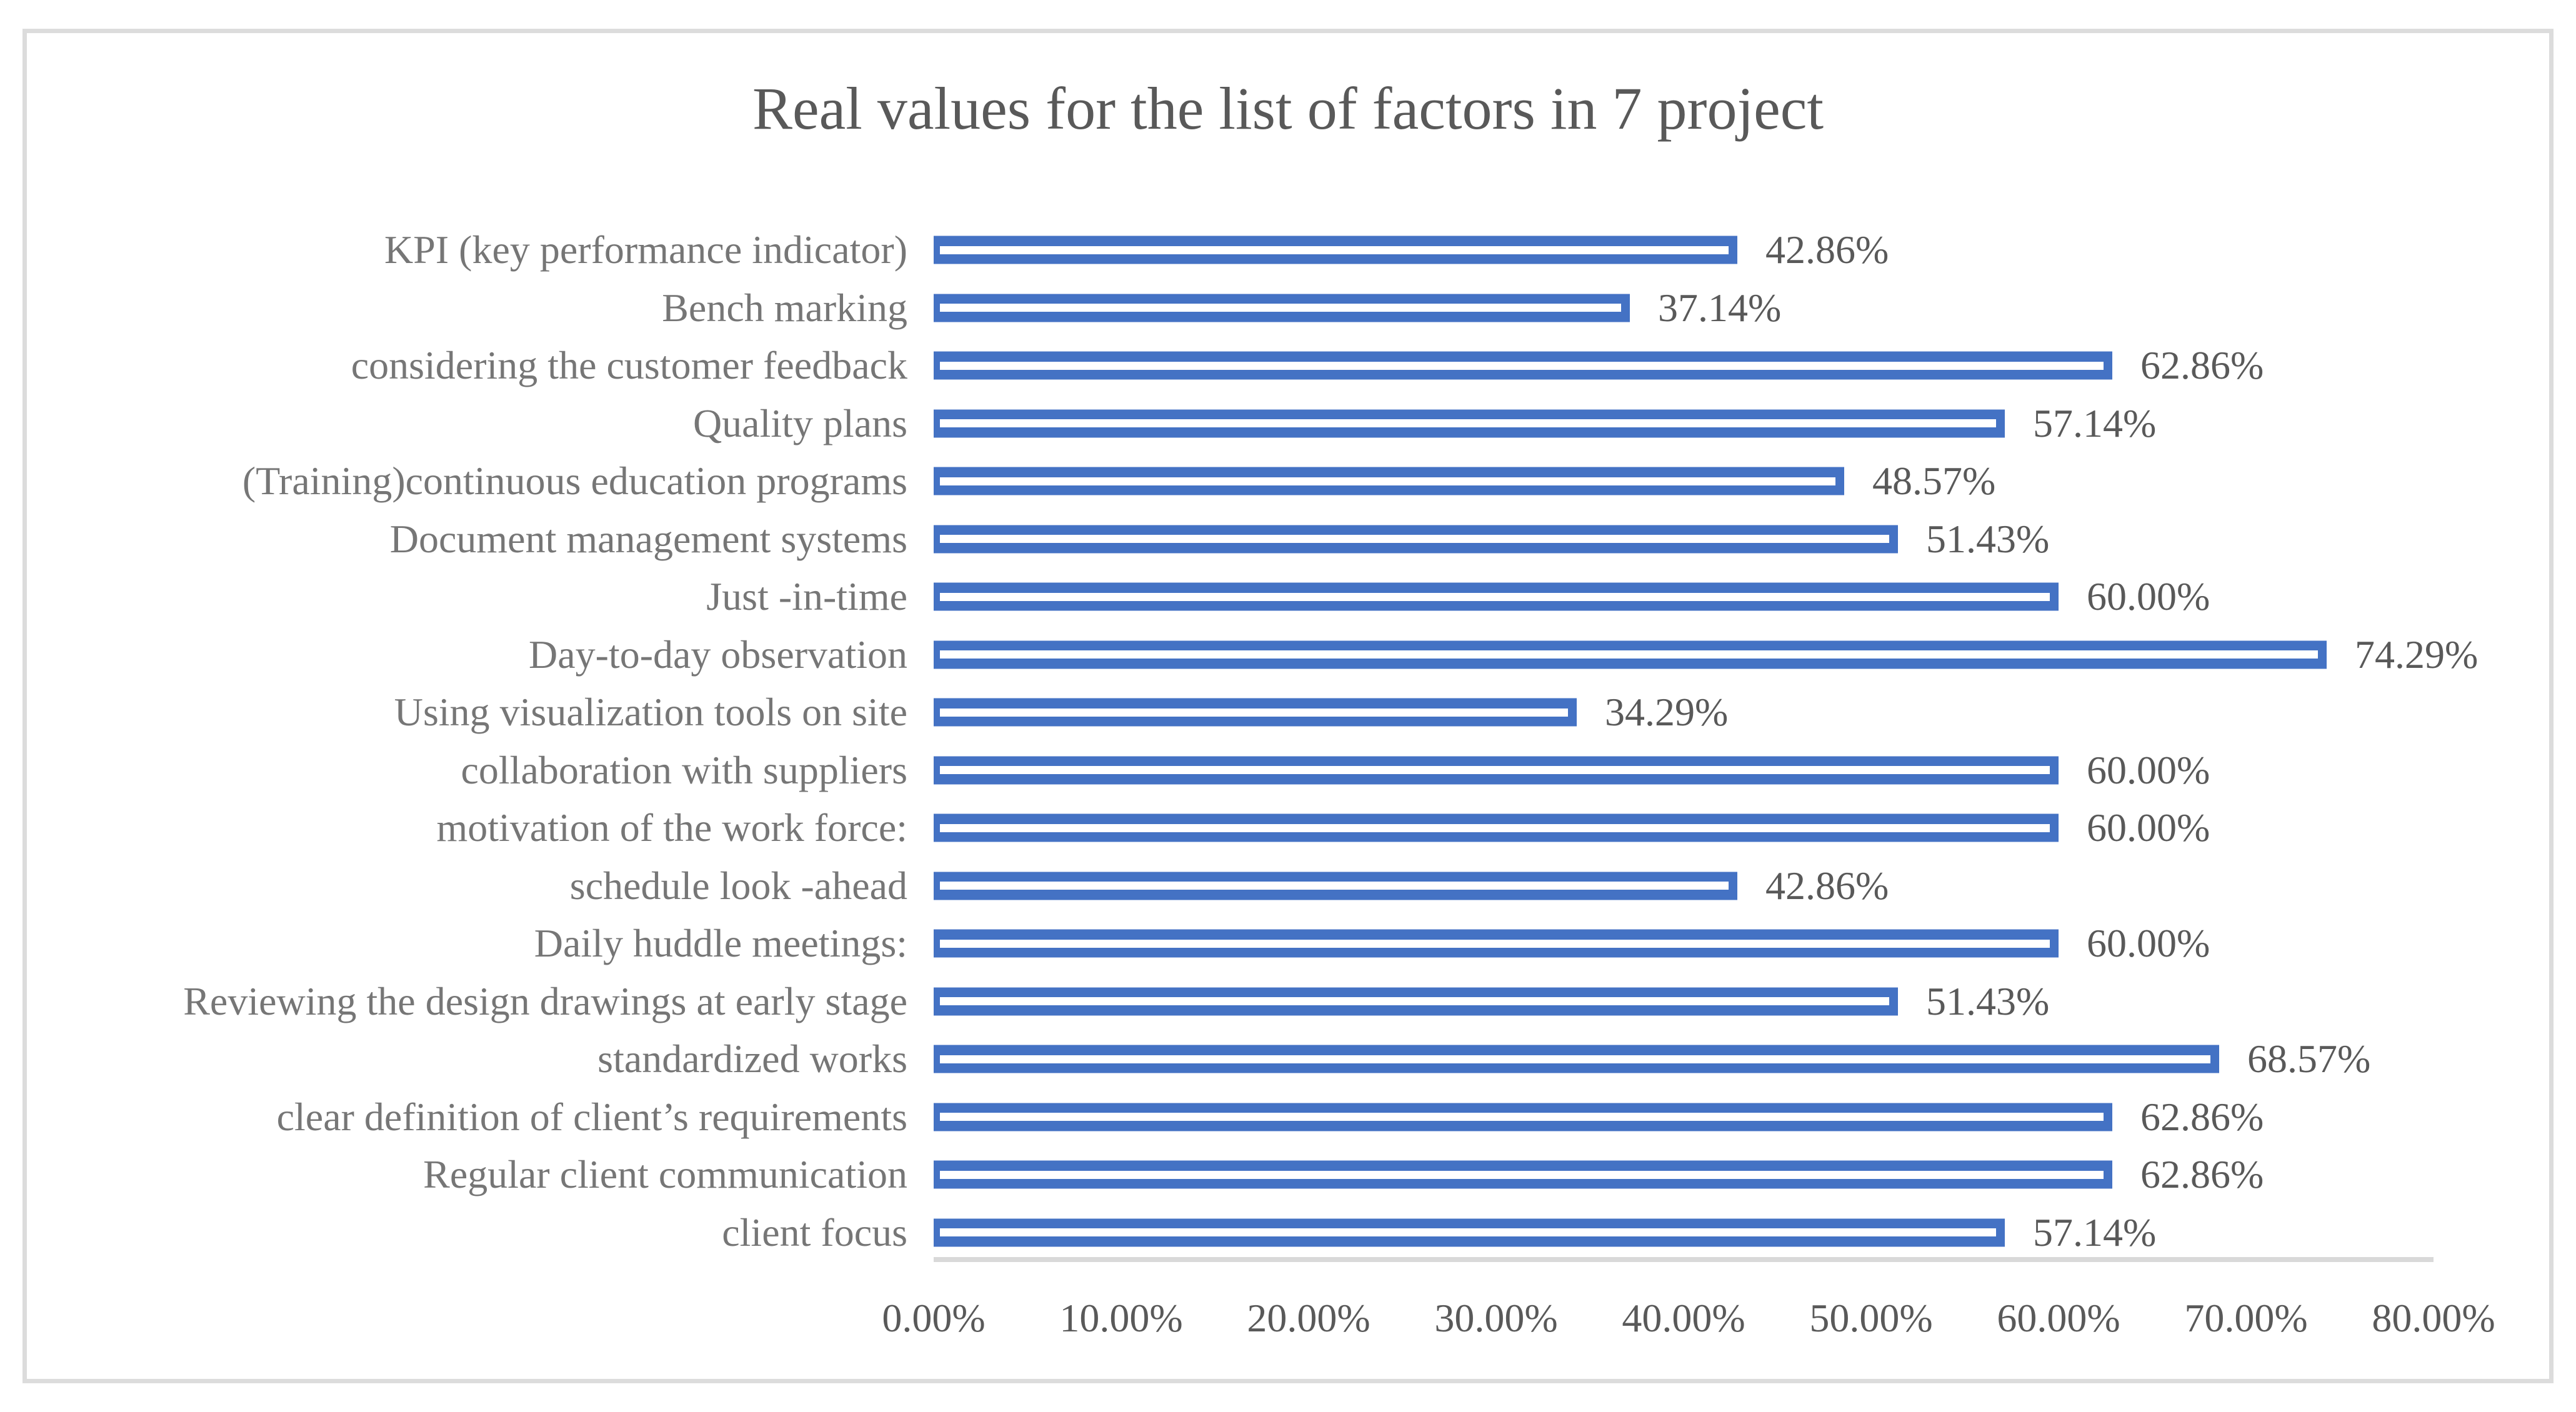 The width and height of the screenshot is (2576, 1412). I want to click on x-tick-label: 40.00%, so click(1683, 1318).